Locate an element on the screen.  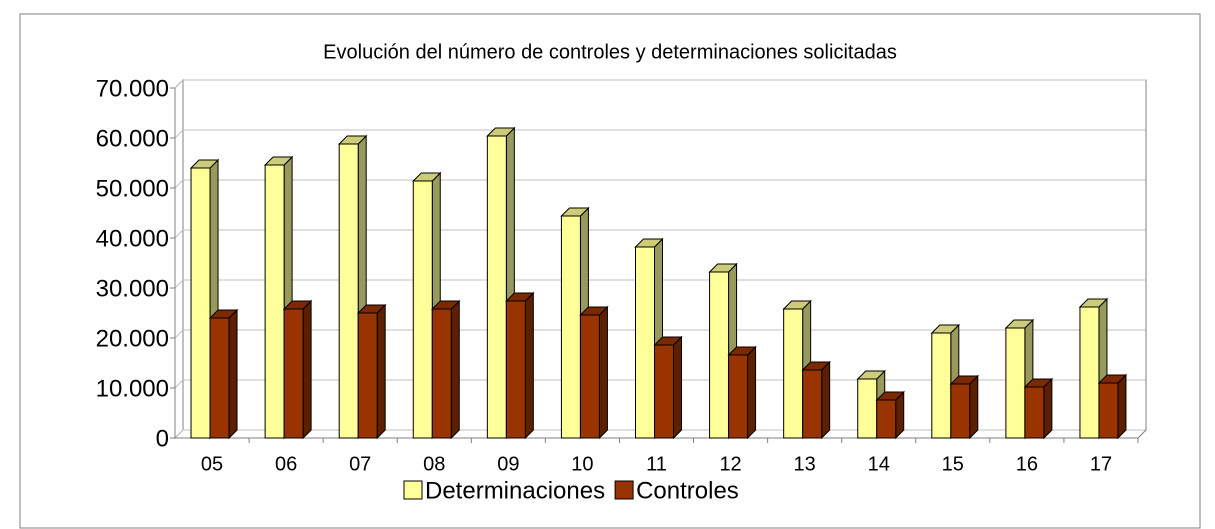
x-tick-label: 15 is located at coordinates (953, 464).